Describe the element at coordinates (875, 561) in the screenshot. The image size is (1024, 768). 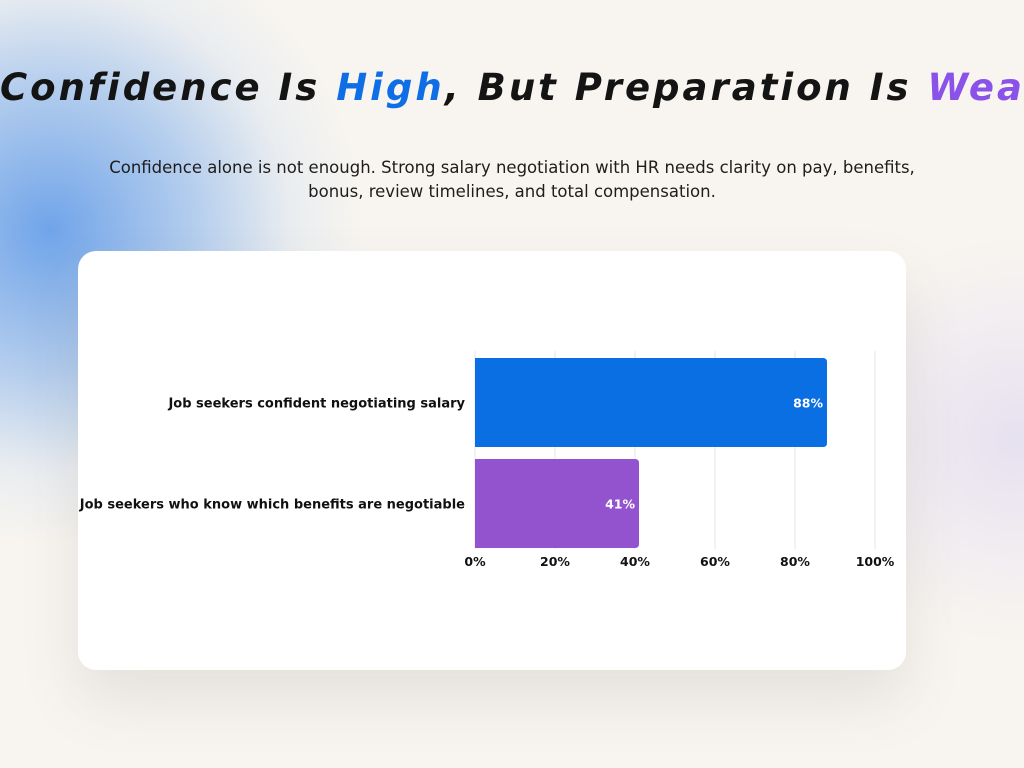
I see `x-tick-label-100: 100%` at that location.